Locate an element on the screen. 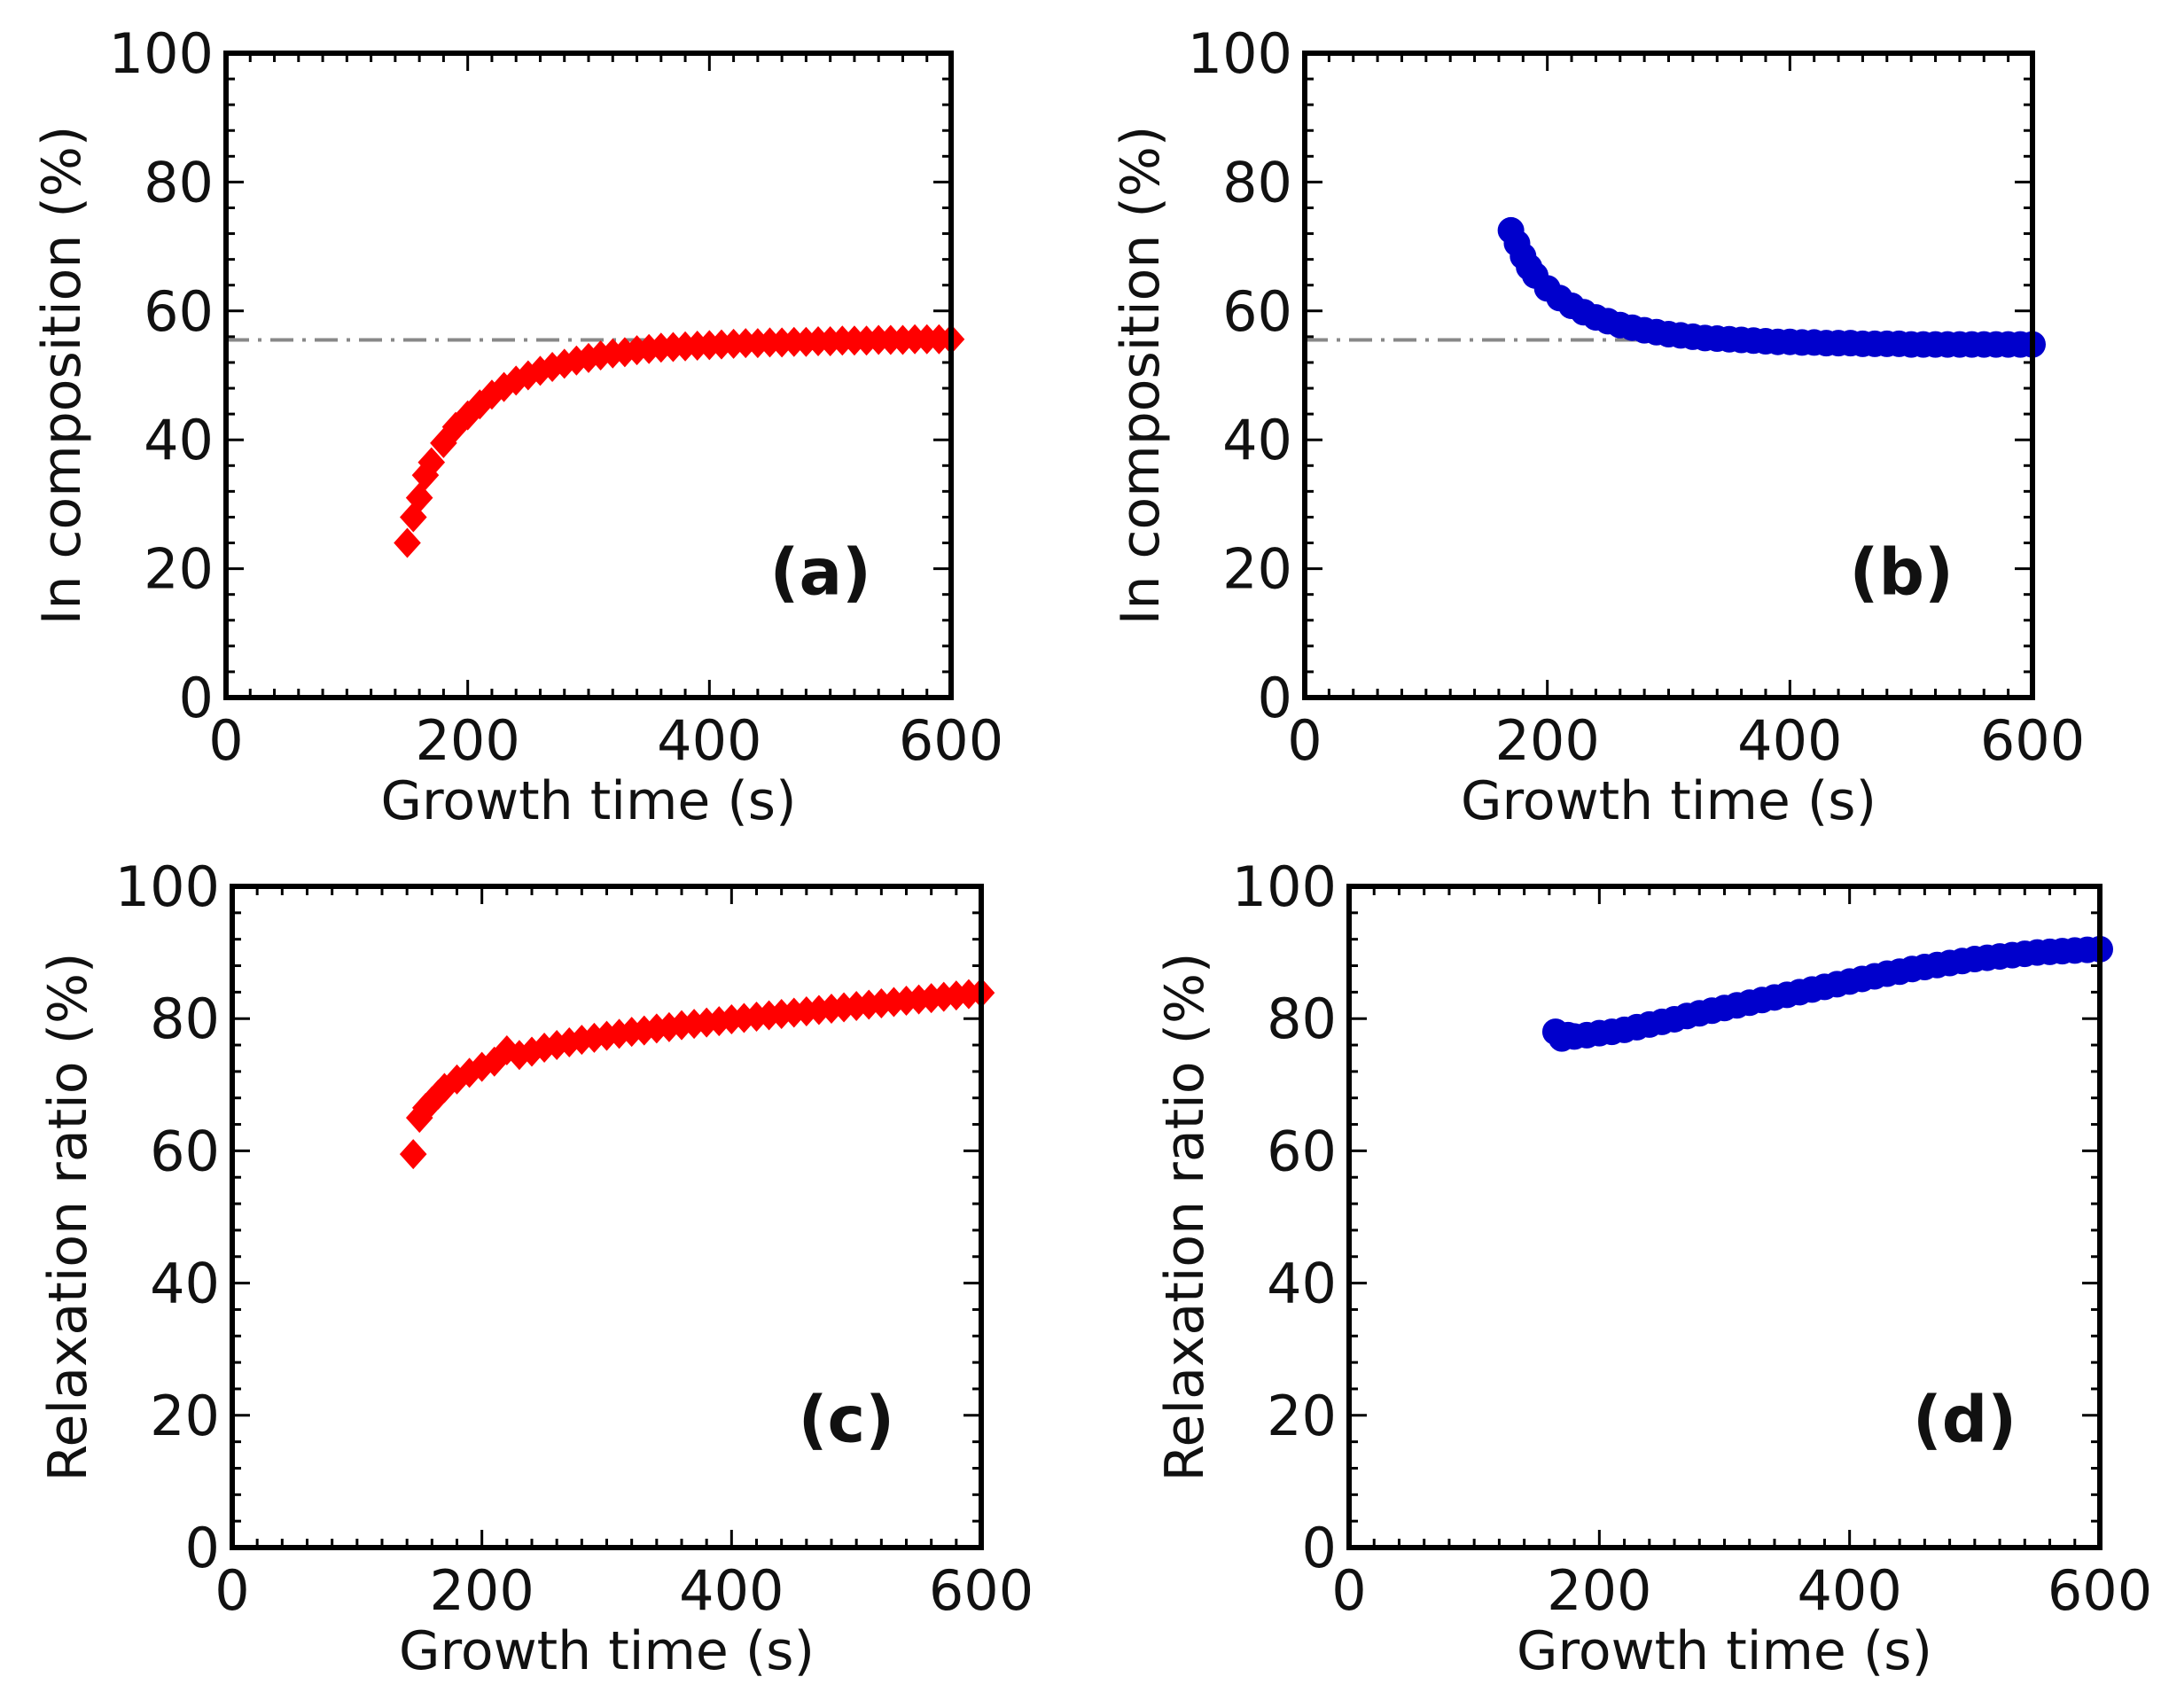 The width and height of the screenshot is (2161, 1708). panel-label: (a) is located at coordinates (821, 573).